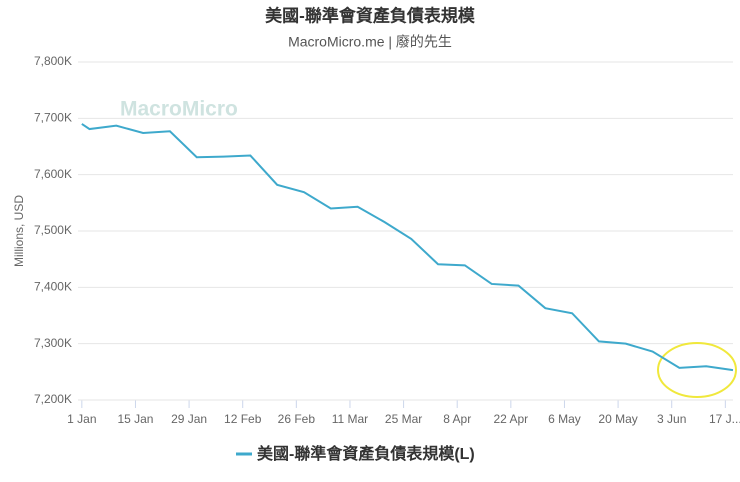  What do you see at coordinates (243, 419) in the screenshot?
I see `x-tick-label: 12 Feb` at bounding box center [243, 419].